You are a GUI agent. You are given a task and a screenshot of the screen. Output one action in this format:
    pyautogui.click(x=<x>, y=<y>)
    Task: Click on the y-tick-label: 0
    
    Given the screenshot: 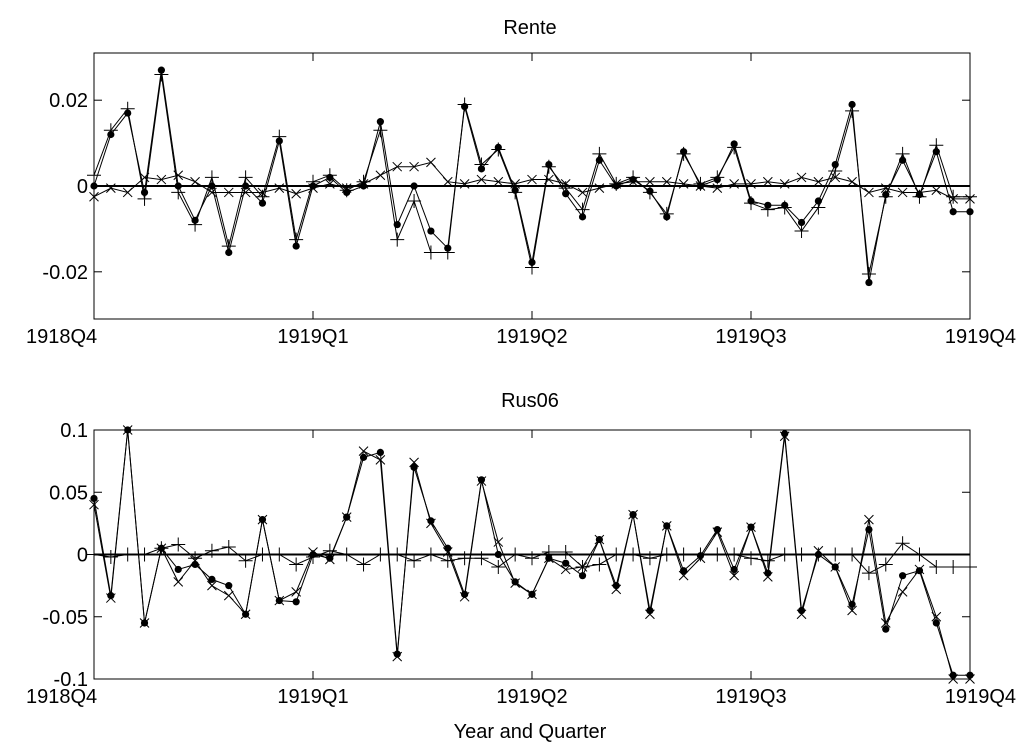 What is the action you would take?
    pyautogui.click(x=82, y=556)
    